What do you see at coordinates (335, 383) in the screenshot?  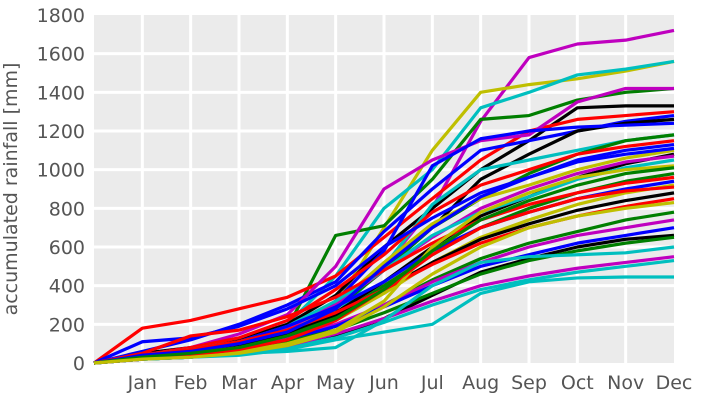 I see `x-tick-label: May` at bounding box center [335, 383].